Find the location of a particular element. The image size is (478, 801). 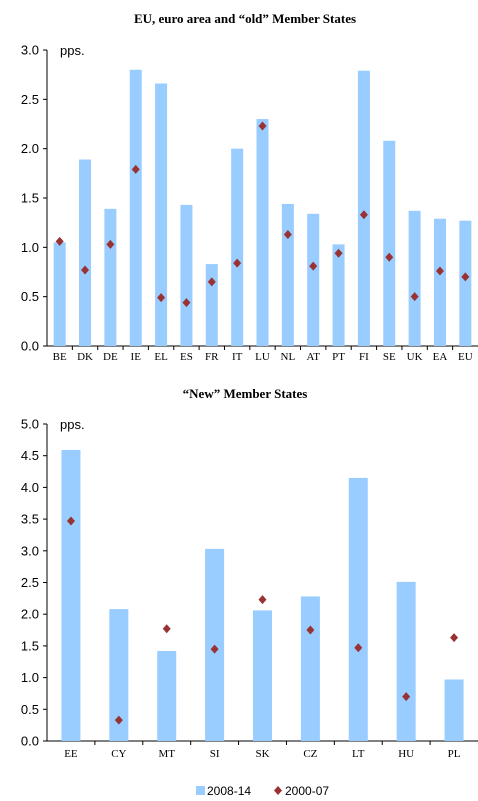

category-label-SI: SI is located at coordinates (215, 754).